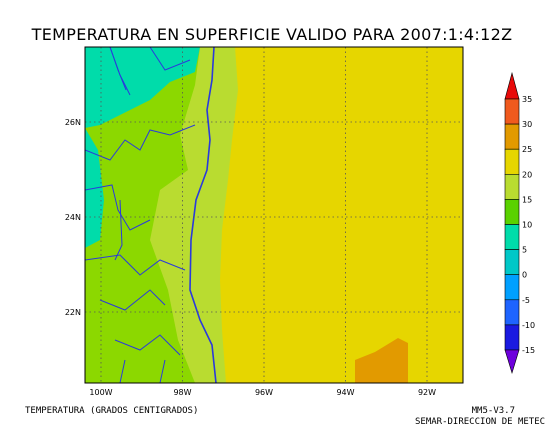 This screenshot has height=425, width=550. I want to click on colorbar-label: -10, so click(528, 325).